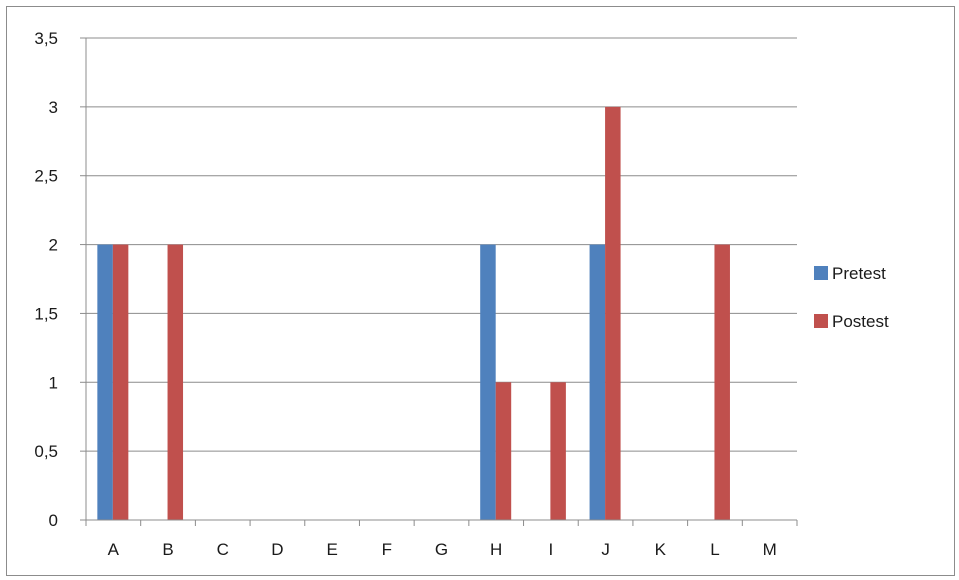  Describe the element at coordinates (714, 549) in the screenshot. I see `x-tick-label: L` at that location.